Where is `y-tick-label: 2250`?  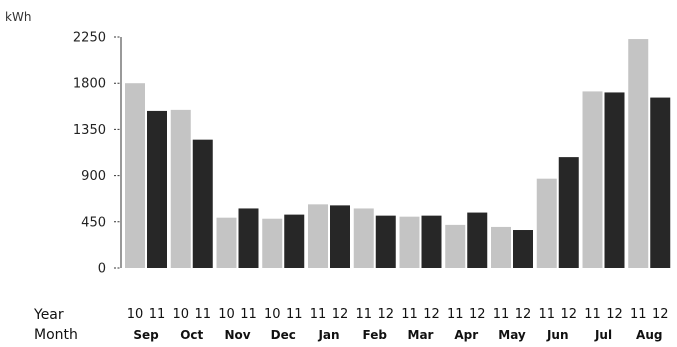 y-tick-label: 2250 is located at coordinates (89, 38).